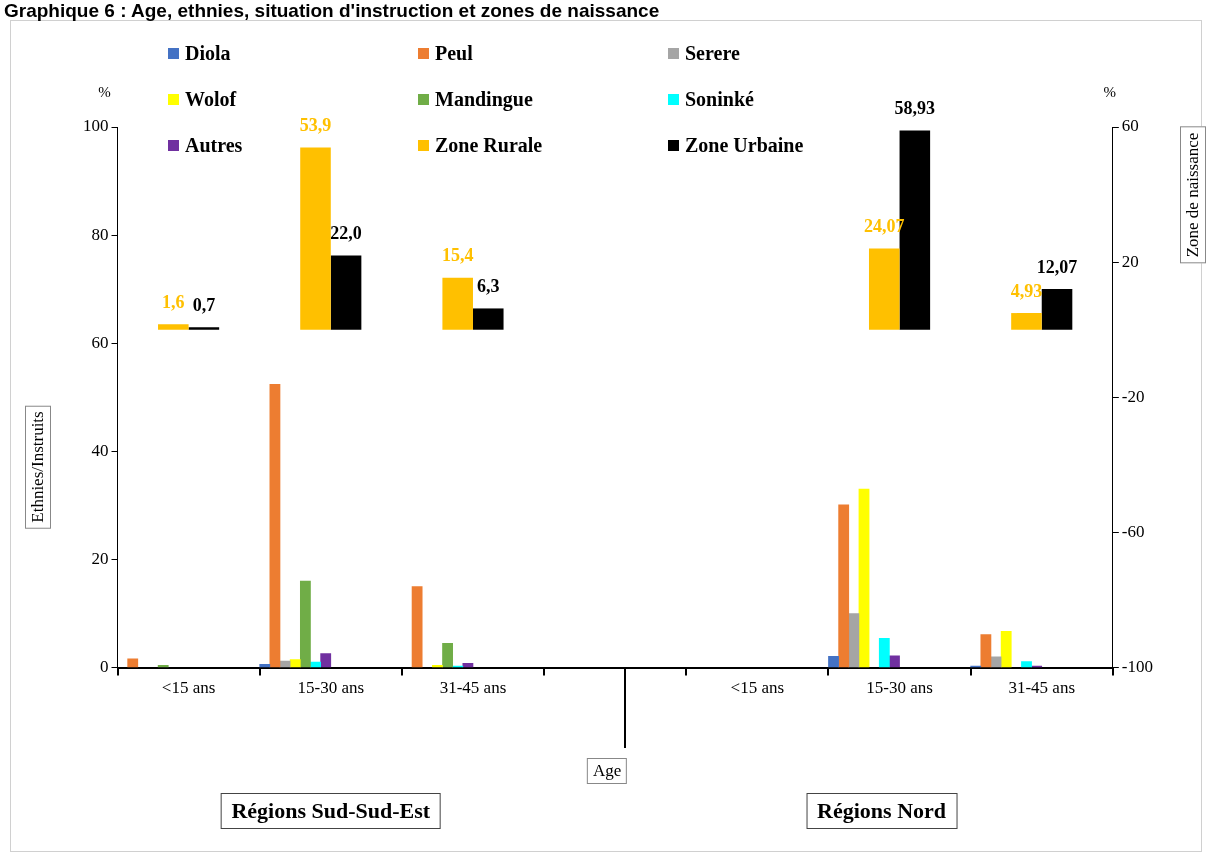 This screenshot has height=854, width=1211. I want to click on data-label: 4,93, so click(1026, 290).